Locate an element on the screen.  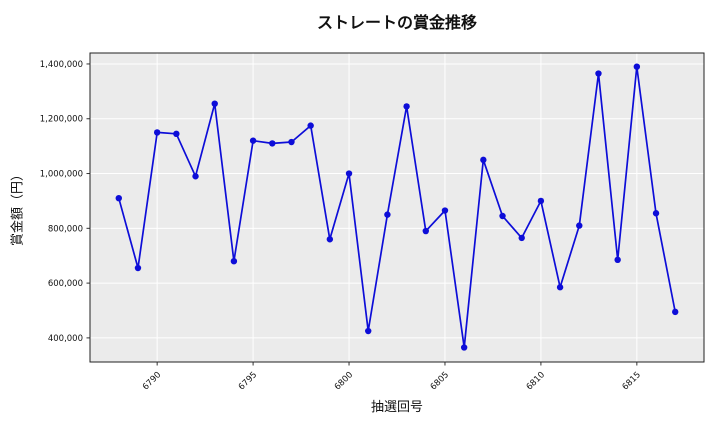
x-tick-label: 6810 is located at coordinates (536, 381).